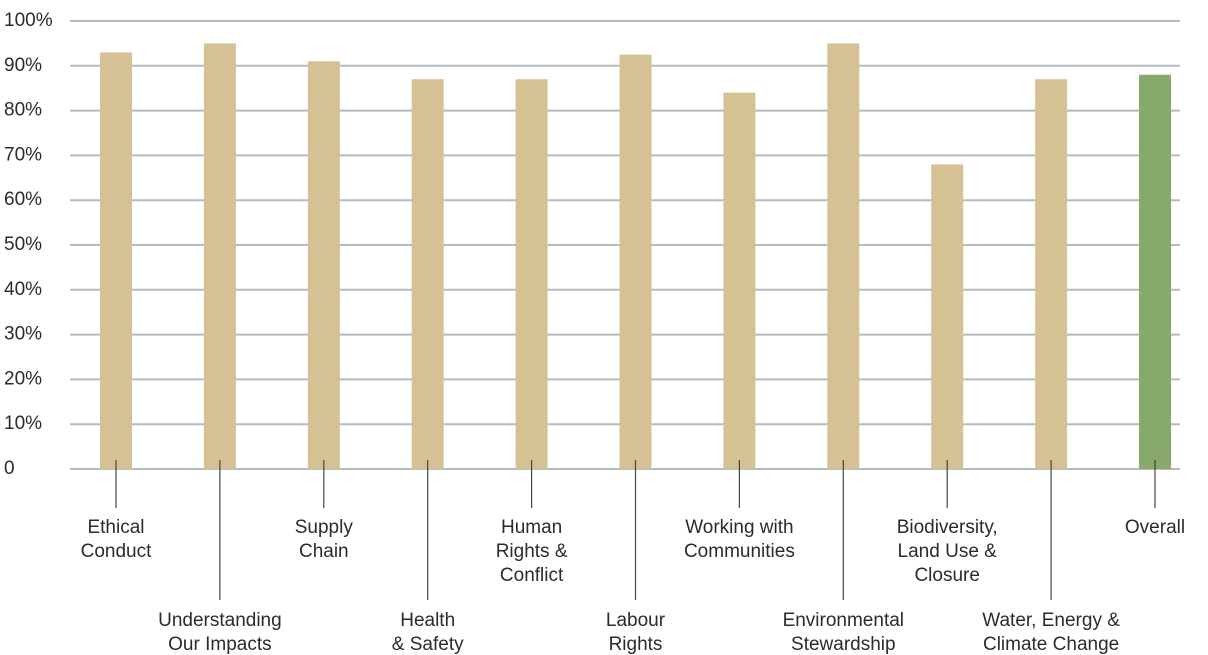  What do you see at coordinates (23, 244) in the screenshot?
I see `y-tick-label: 50%` at bounding box center [23, 244].